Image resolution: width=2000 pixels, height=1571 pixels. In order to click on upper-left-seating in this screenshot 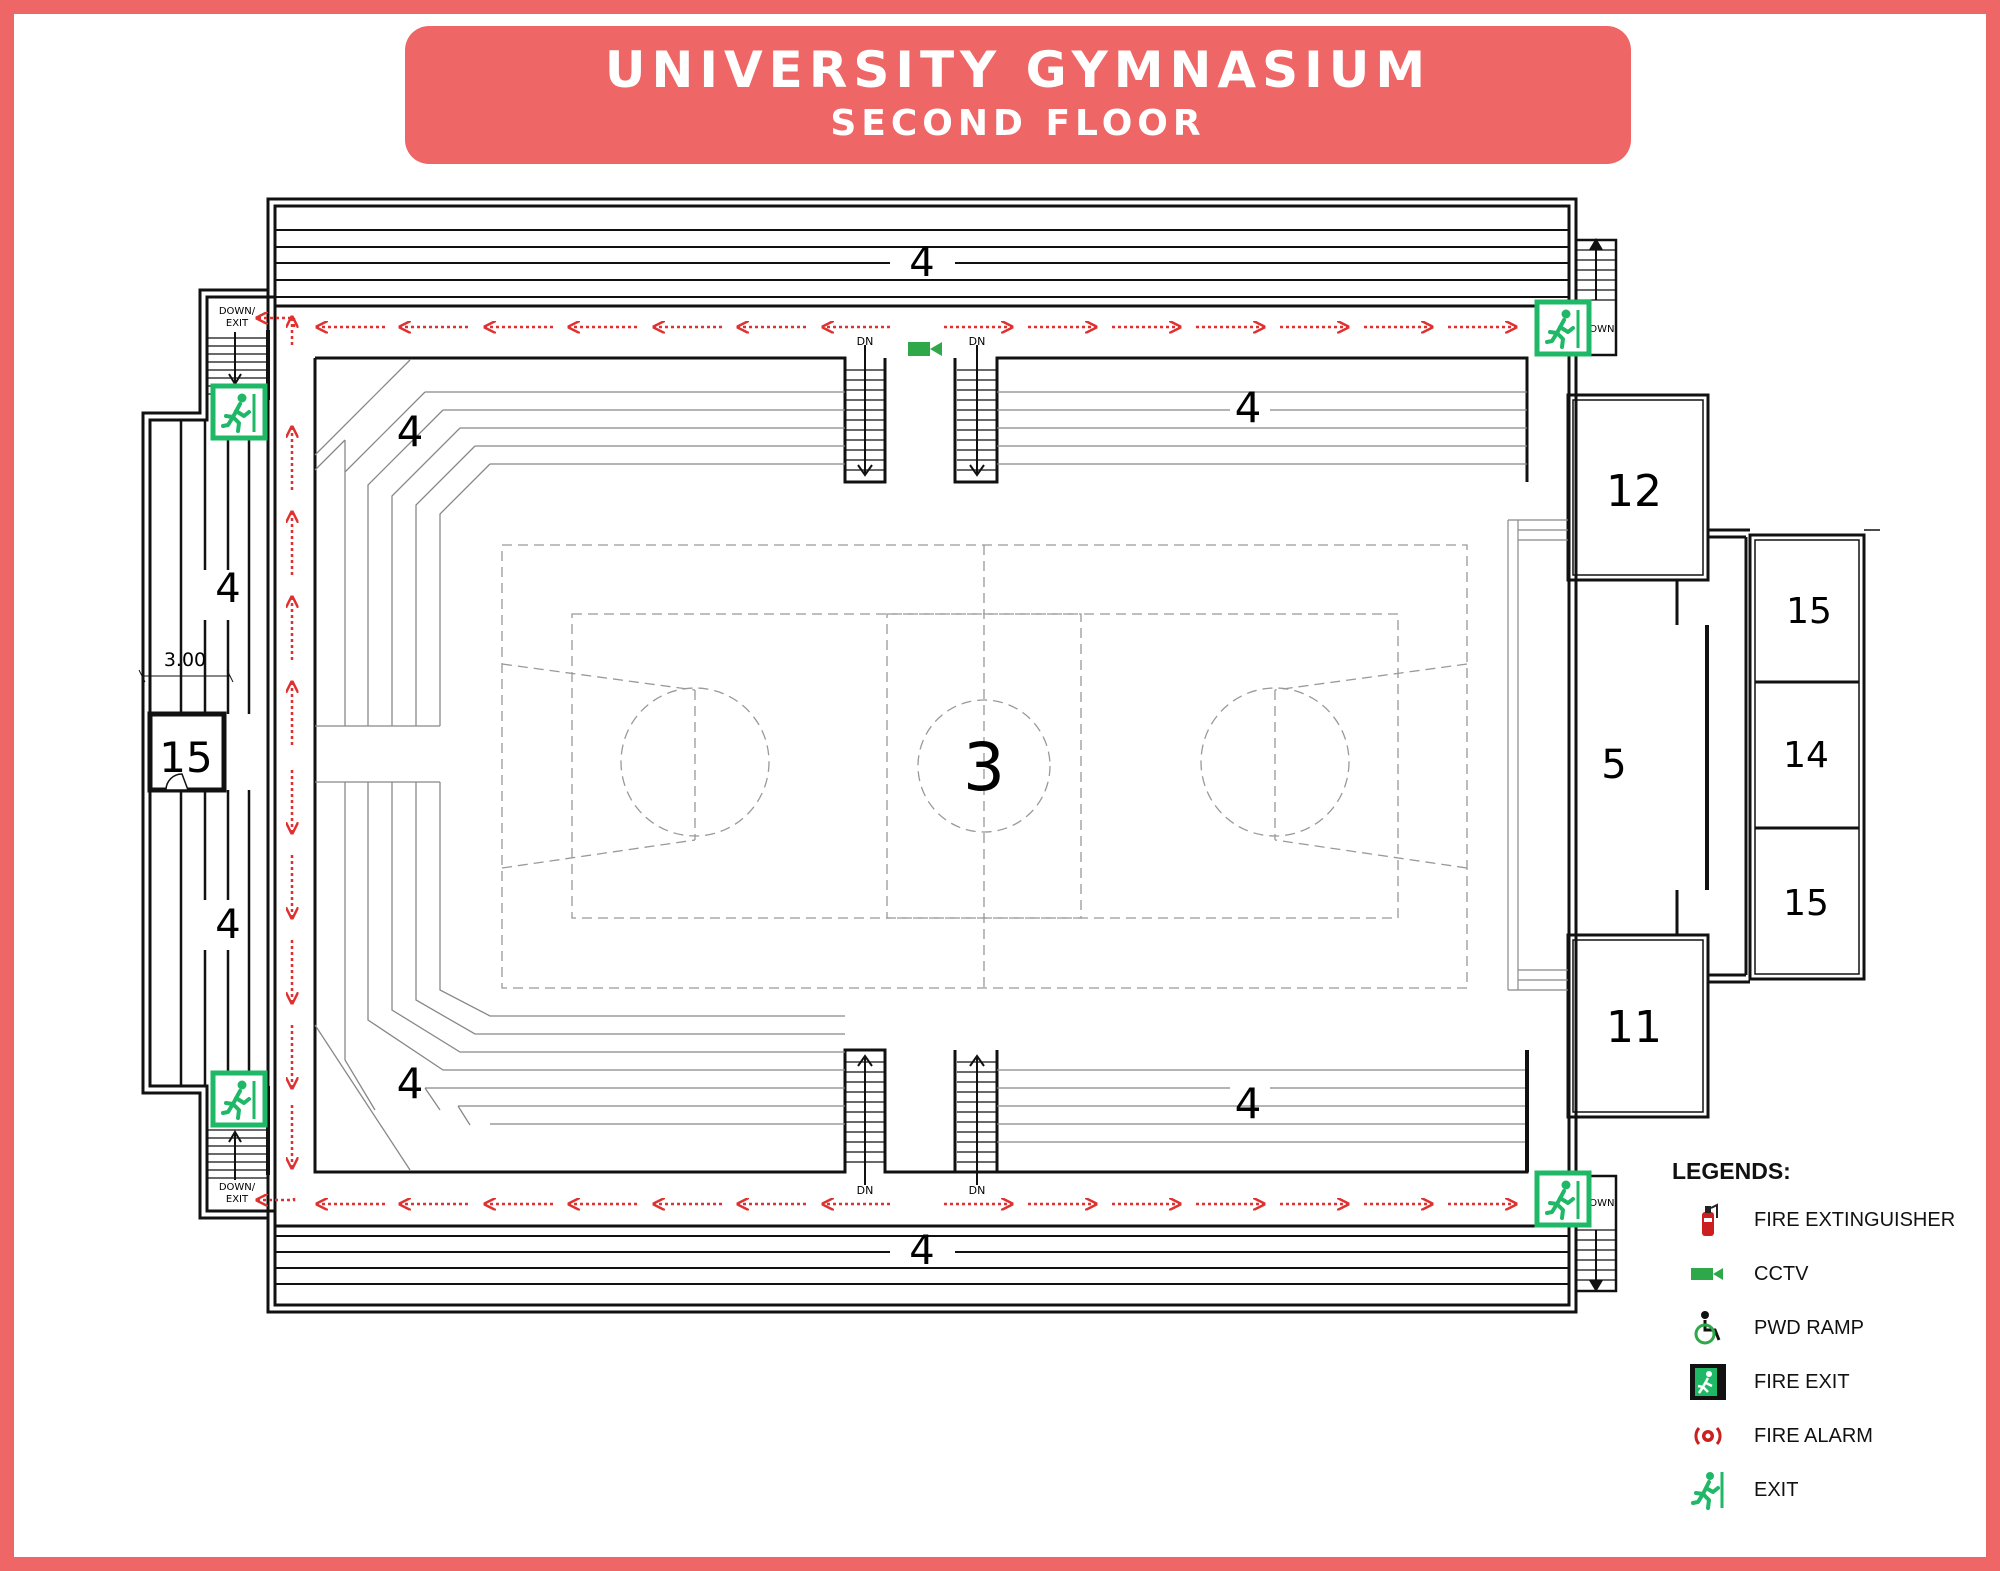, I will do `click(579, 542)`.